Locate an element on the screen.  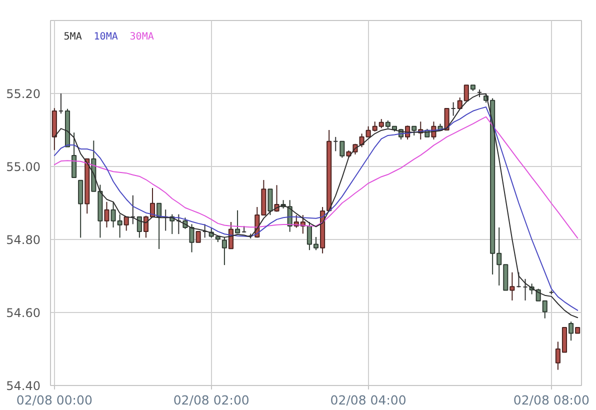
x-tick-label: 02/08 04:00 is located at coordinates (368, 400).